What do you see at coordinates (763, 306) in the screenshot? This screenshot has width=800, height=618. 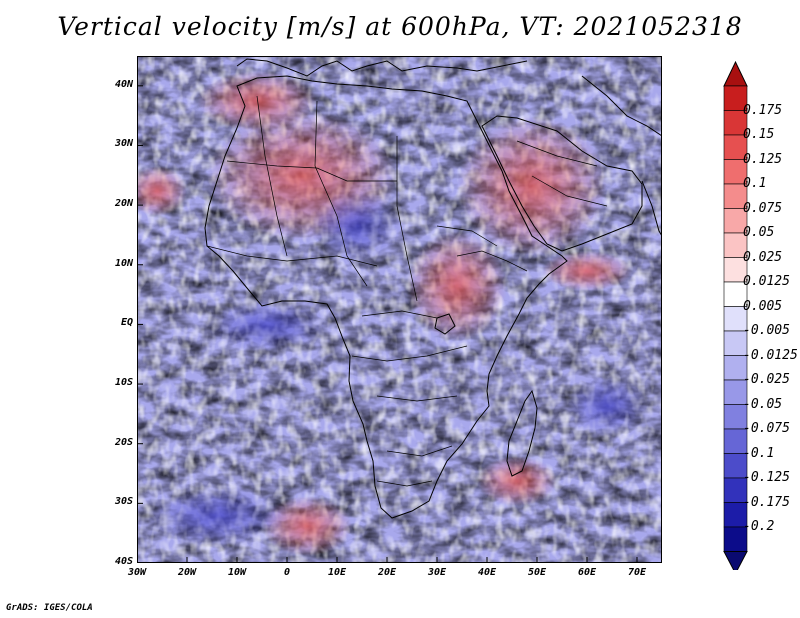 I see `colorbar-label: 0.005` at bounding box center [763, 306].